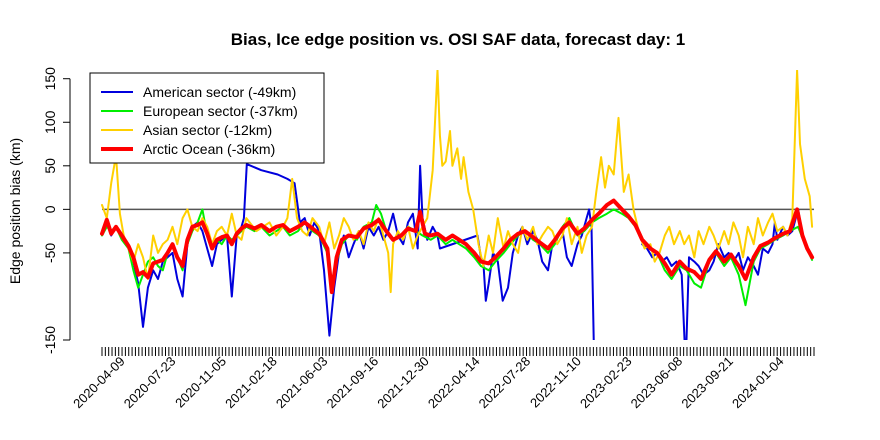 This screenshot has width=880, height=440. I want to click on x-tick-label: 2023-06-08, so click(657, 383).